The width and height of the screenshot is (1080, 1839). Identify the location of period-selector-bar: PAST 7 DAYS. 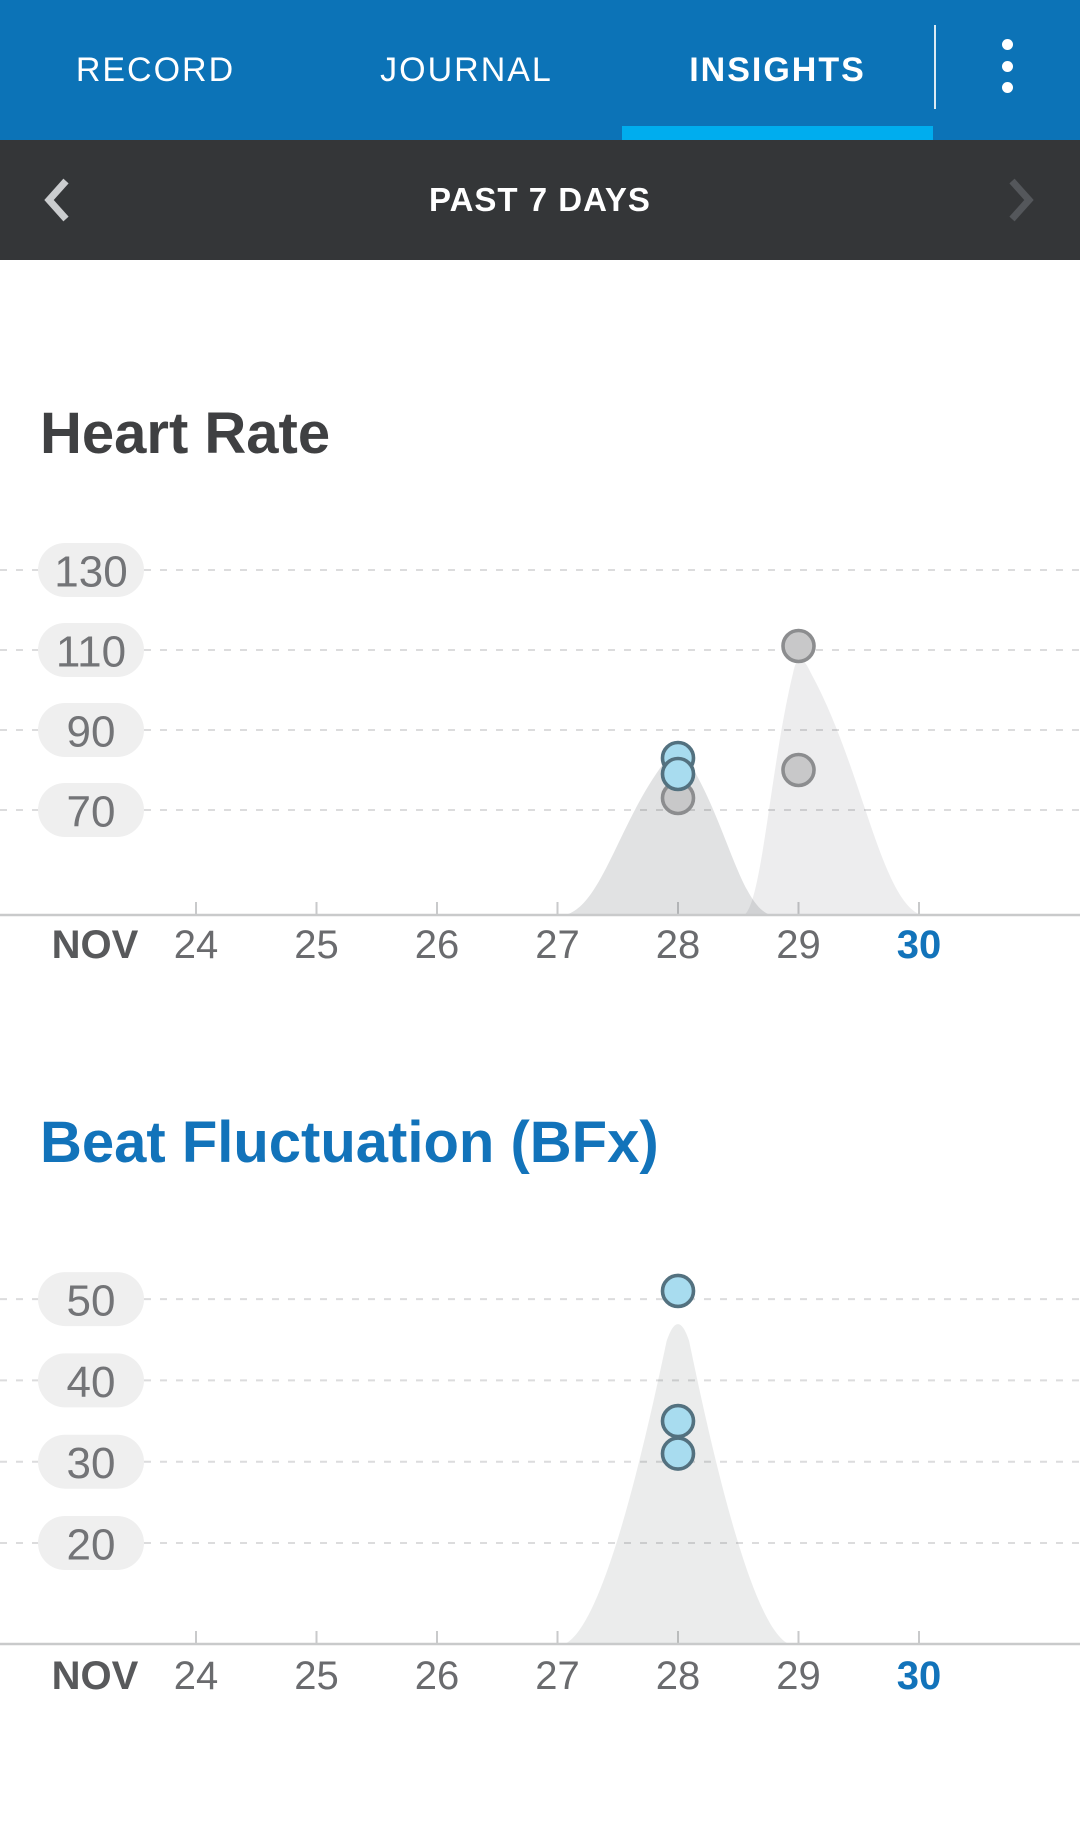
(540, 200).